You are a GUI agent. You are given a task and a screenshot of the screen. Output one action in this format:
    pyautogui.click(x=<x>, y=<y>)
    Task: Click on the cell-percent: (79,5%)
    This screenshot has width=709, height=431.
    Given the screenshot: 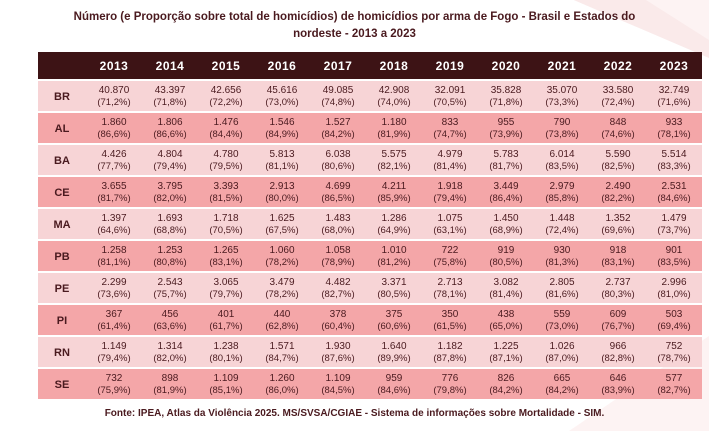 What is the action you would take?
    pyautogui.click(x=226, y=167)
    